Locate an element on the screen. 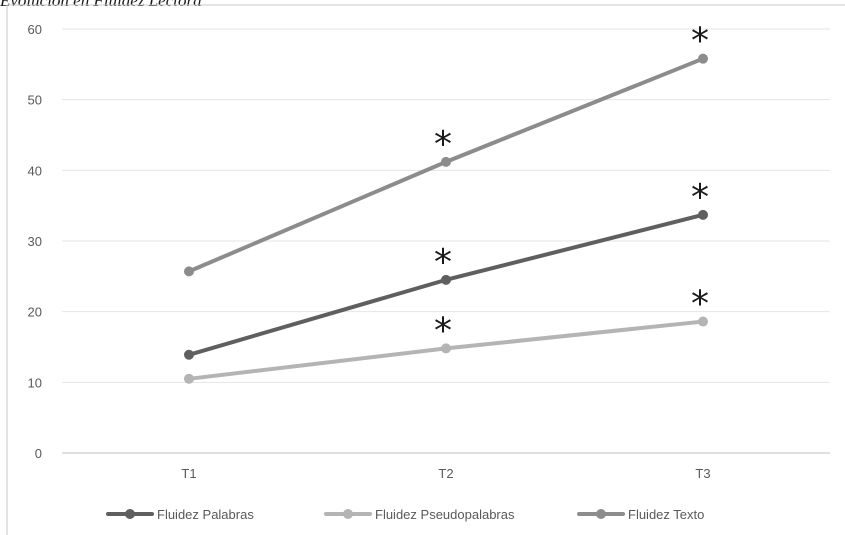  x-axis: T1 T2 T3 is located at coordinates (445, 473).